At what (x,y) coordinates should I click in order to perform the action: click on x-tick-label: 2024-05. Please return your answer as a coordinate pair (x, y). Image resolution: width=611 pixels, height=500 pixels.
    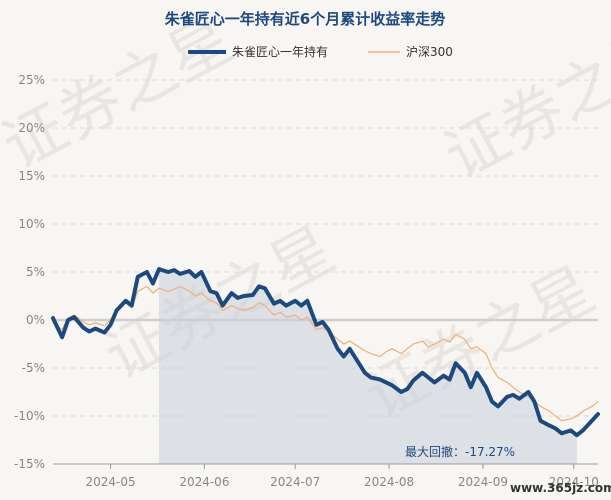
    Looking at the image, I should click on (110, 482).